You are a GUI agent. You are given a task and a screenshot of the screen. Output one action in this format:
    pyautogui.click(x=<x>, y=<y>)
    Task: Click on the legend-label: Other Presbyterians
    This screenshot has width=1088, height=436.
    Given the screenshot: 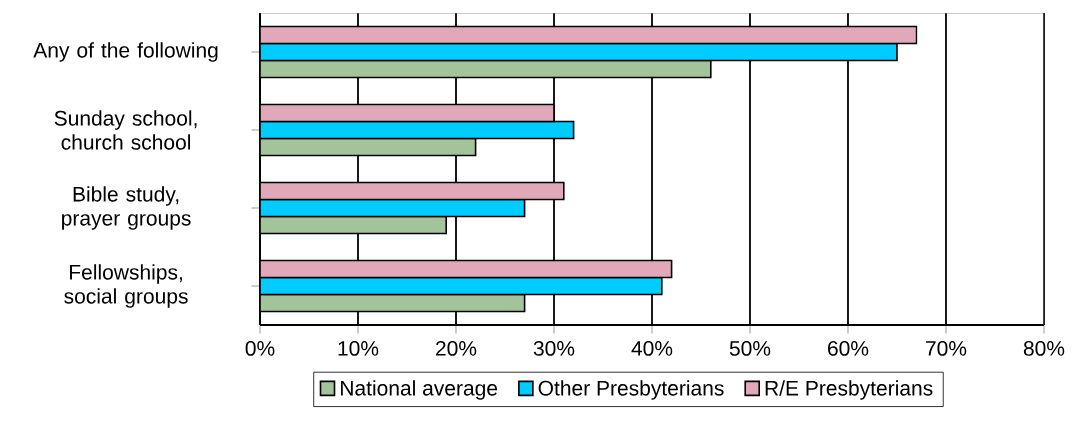 What is the action you would take?
    pyautogui.click(x=631, y=390)
    